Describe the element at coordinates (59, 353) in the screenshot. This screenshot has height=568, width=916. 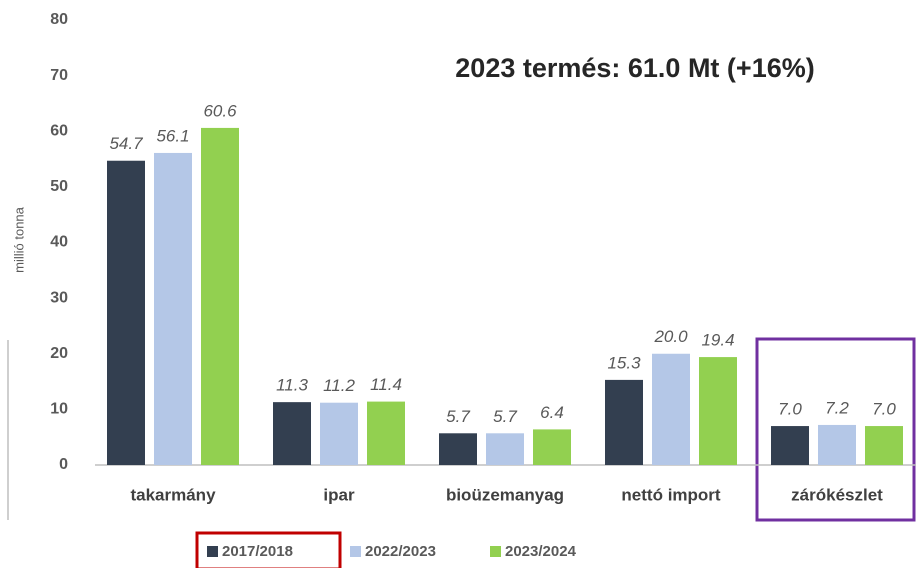
I see `y-tick-label: 20` at that location.